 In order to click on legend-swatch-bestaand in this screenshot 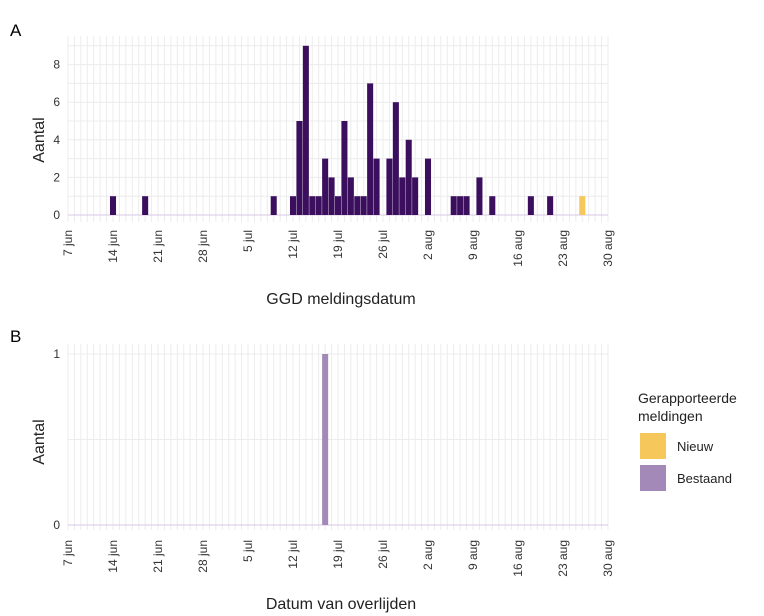, I will do `click(653, 478)`.